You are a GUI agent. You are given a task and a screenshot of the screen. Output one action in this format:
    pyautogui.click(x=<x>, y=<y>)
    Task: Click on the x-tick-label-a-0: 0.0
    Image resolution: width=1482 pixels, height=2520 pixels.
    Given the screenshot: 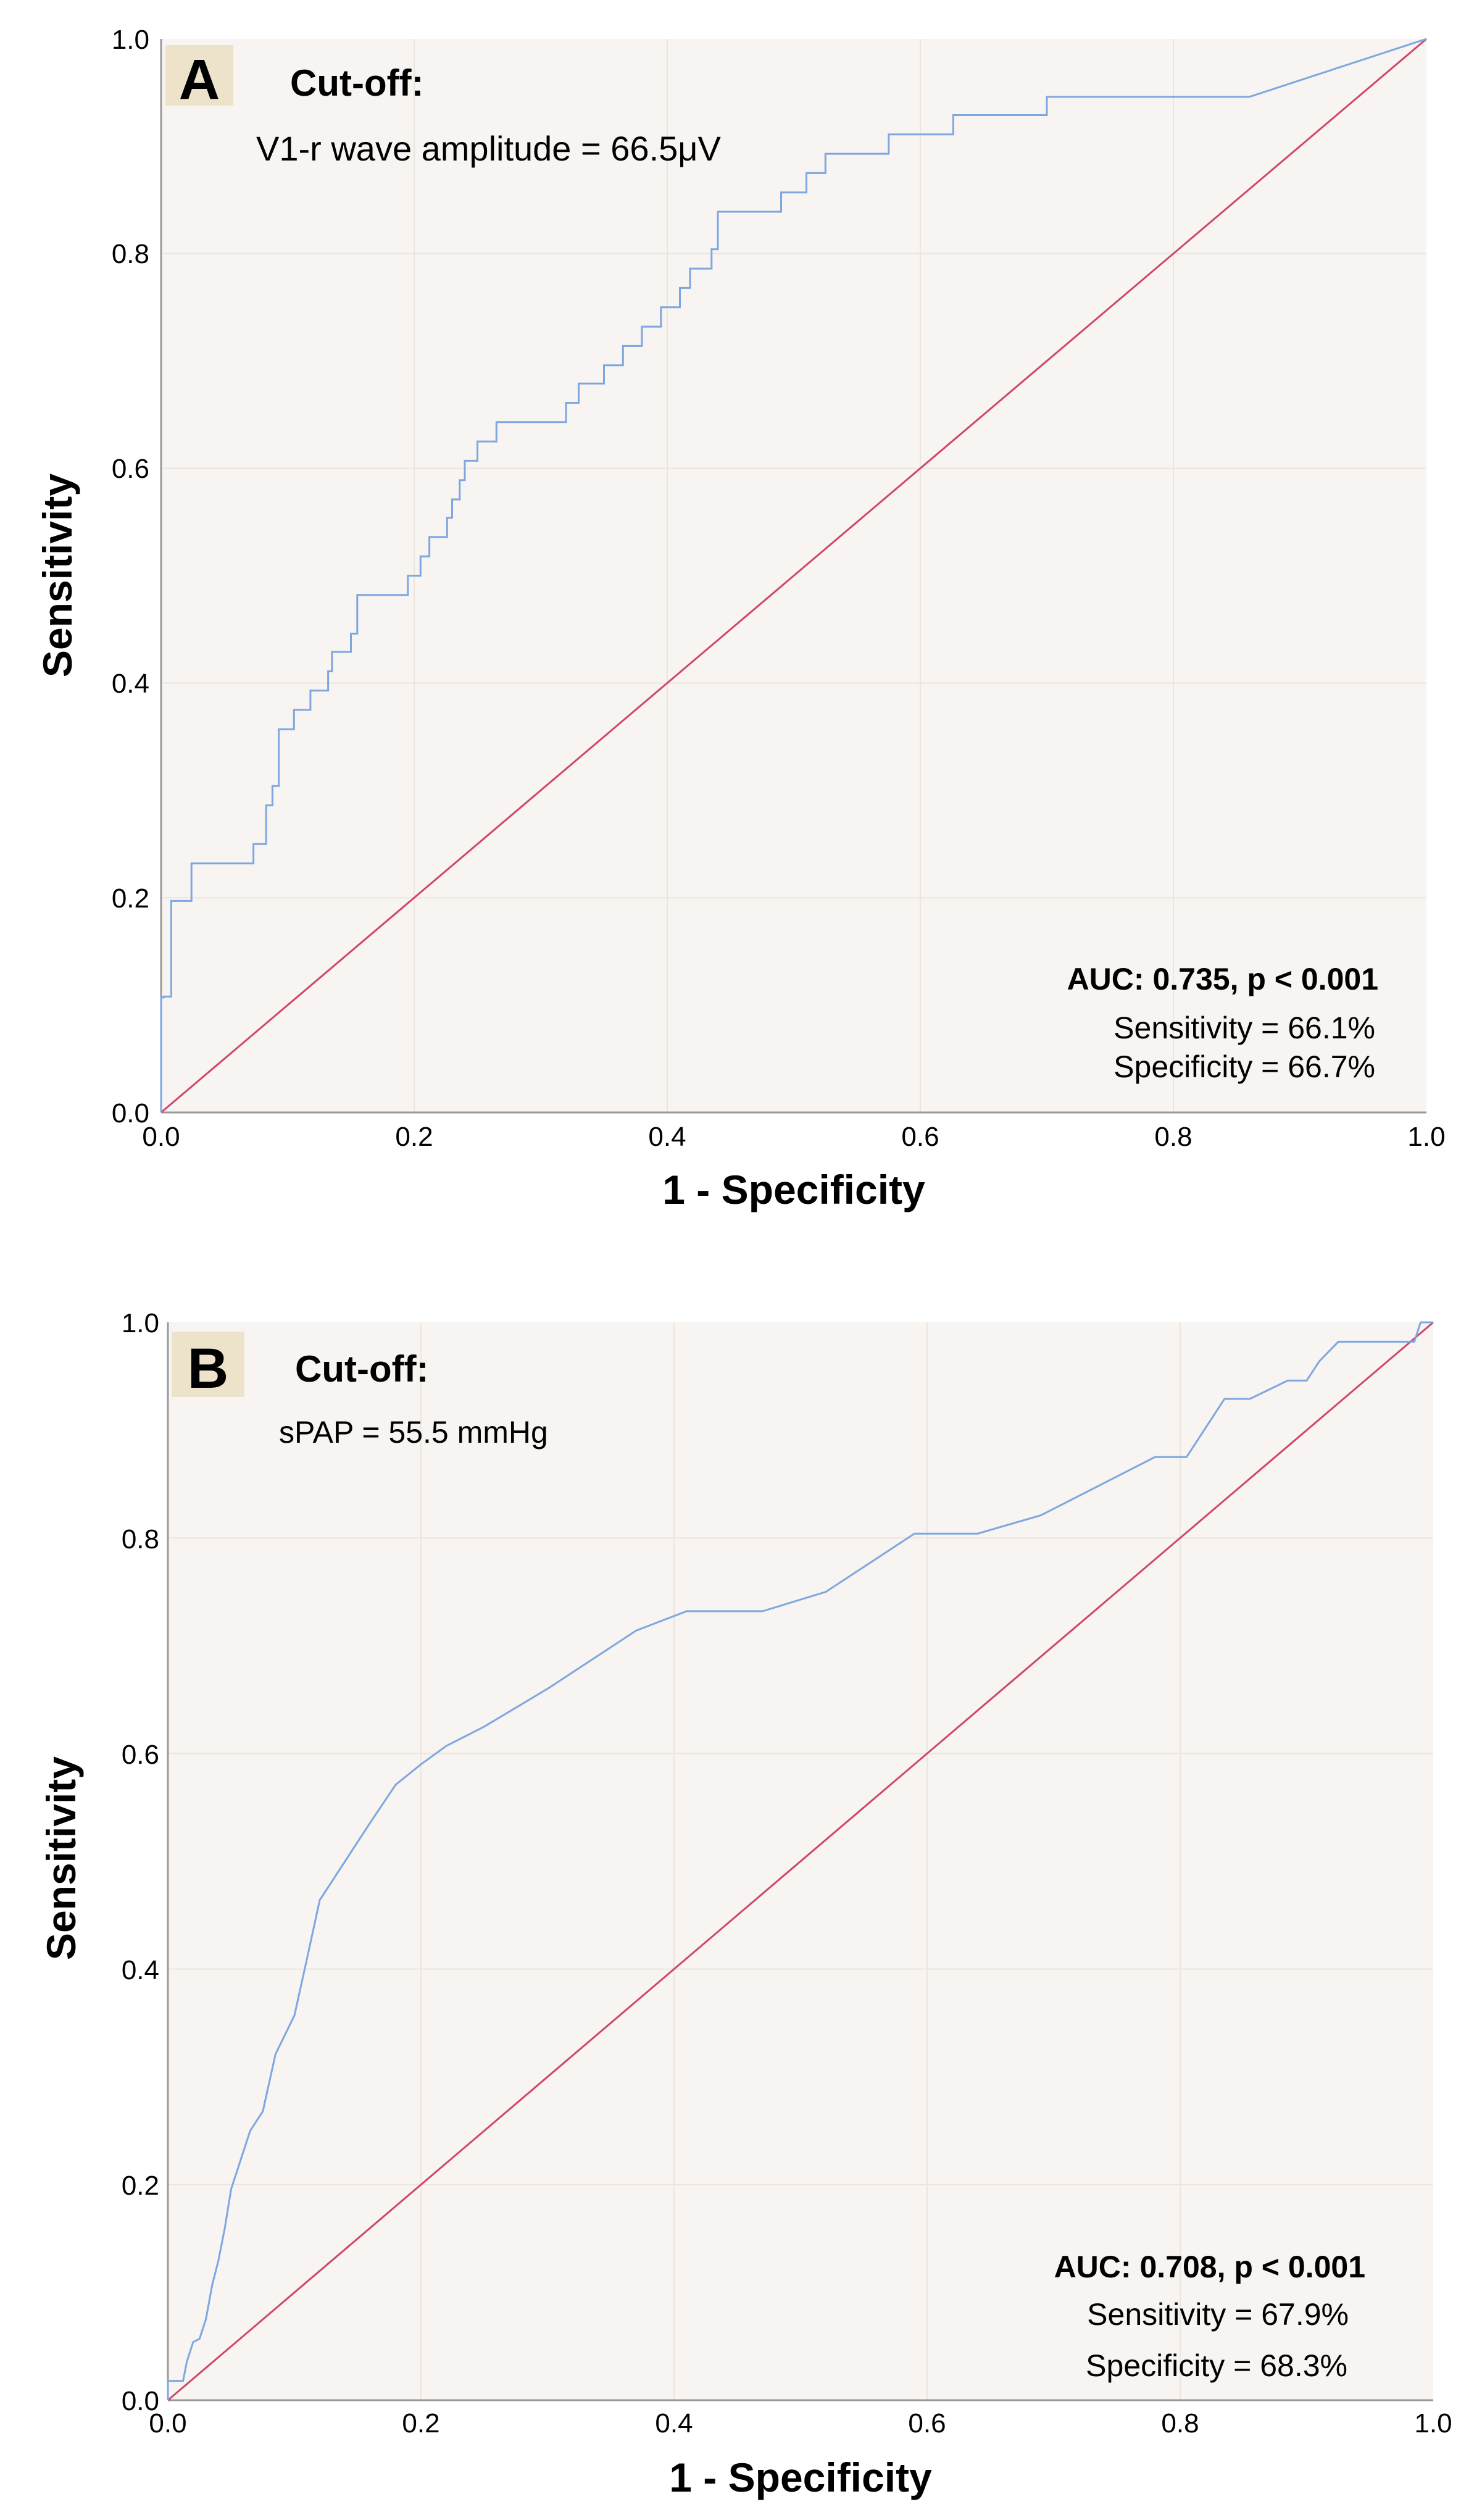 What is the action you would take?
    pyautogui.click(x=161, y=1137)
    